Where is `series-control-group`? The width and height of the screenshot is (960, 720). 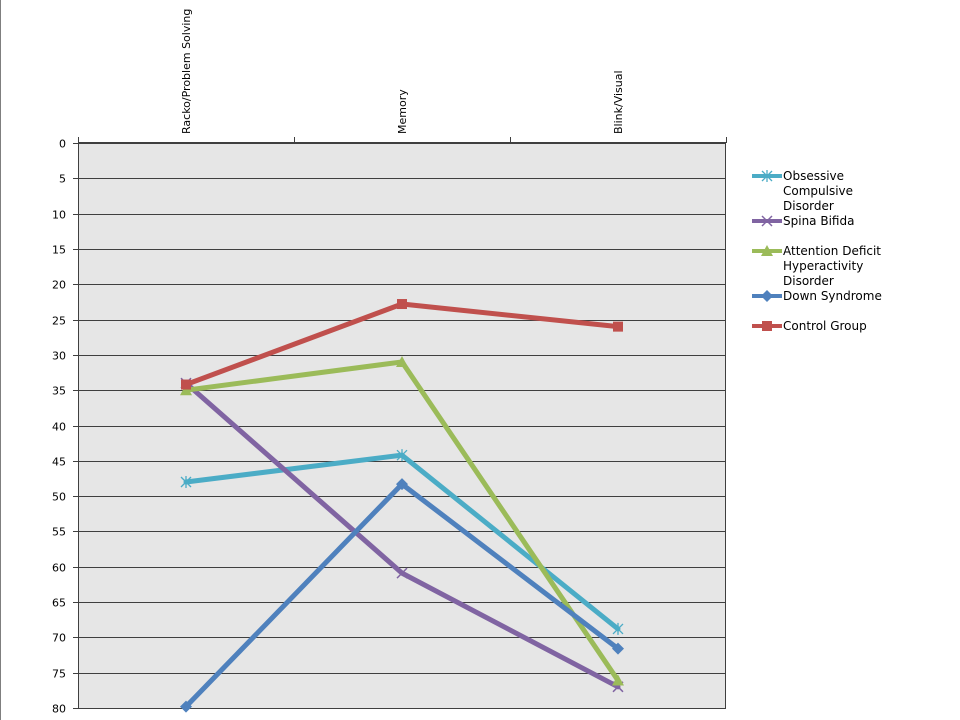 series-control-group is located at coordinates (402, 344).